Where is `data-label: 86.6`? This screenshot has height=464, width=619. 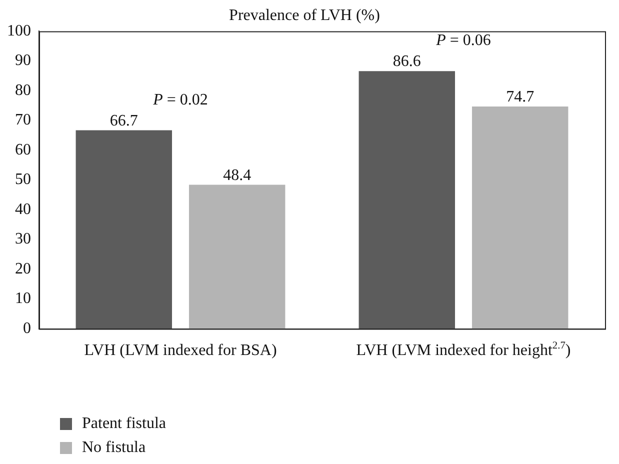
data-label: 86.6 is located at coordinates (406, 61).